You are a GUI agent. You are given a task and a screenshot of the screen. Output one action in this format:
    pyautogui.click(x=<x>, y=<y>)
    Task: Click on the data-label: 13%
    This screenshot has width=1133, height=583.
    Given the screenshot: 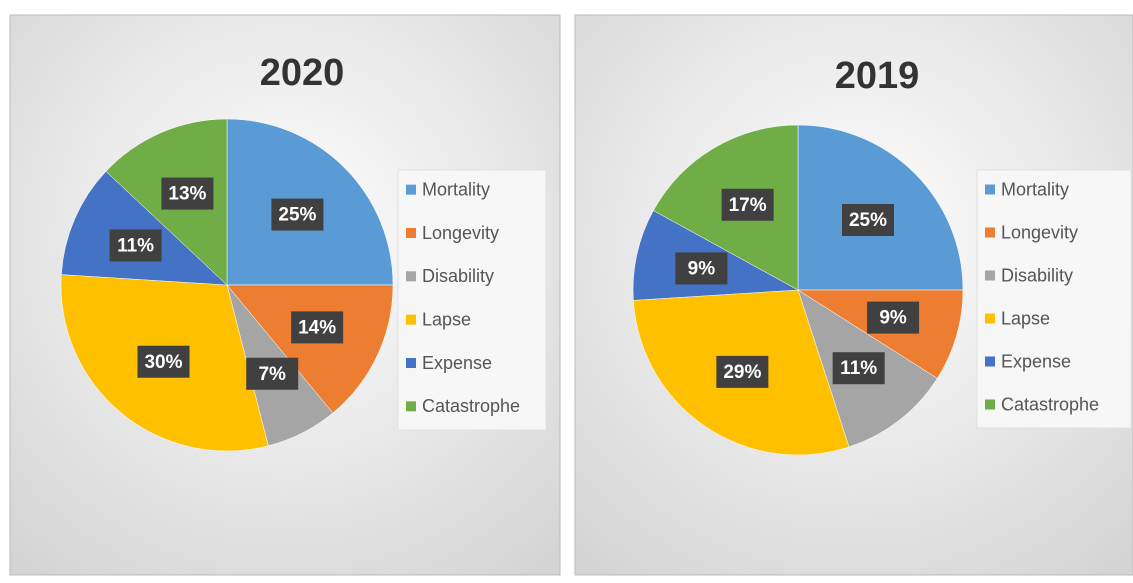 What is the action you would take?
    pyautogui.click(x=187, y=194)
    